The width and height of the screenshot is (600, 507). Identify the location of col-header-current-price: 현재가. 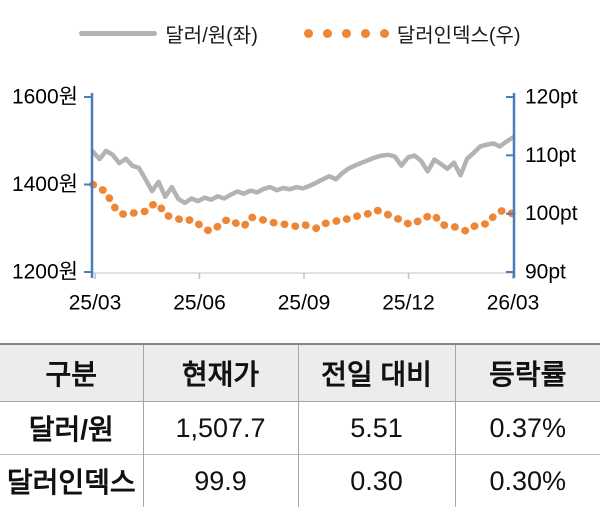
(220, 373).